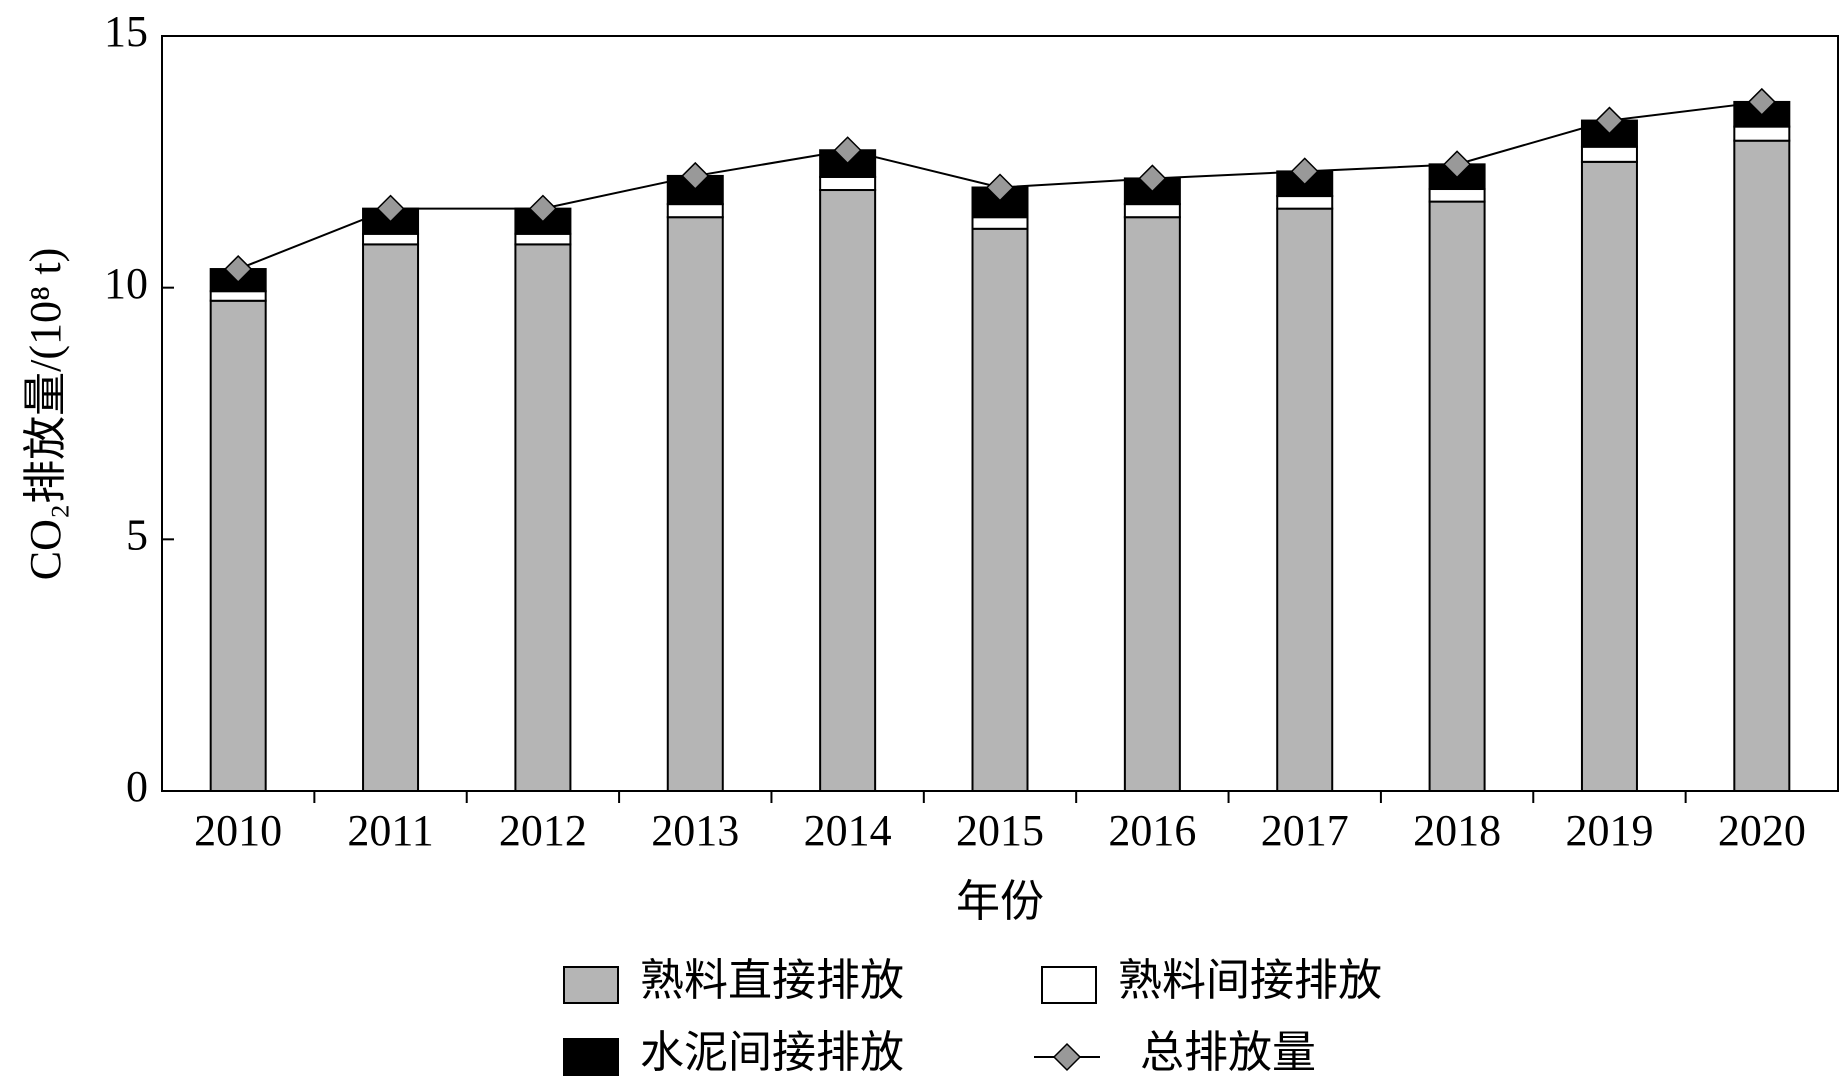 The image size is (1843, 1088). I want to click on y-tick-label: 0, so click(137, 786).